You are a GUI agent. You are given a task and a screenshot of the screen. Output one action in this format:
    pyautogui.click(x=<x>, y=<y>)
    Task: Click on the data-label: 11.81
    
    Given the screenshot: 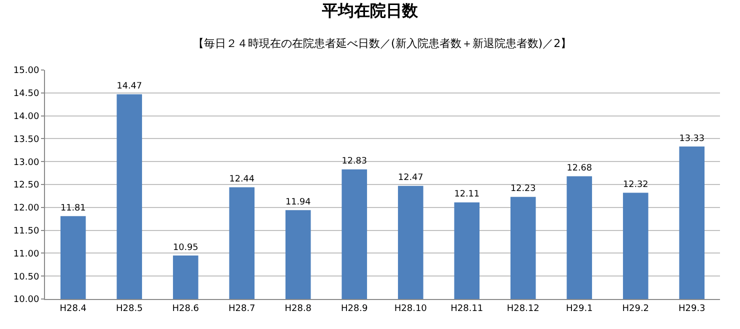 What is the action you would take?
    pyautogui.click(x=73, y=208)
    